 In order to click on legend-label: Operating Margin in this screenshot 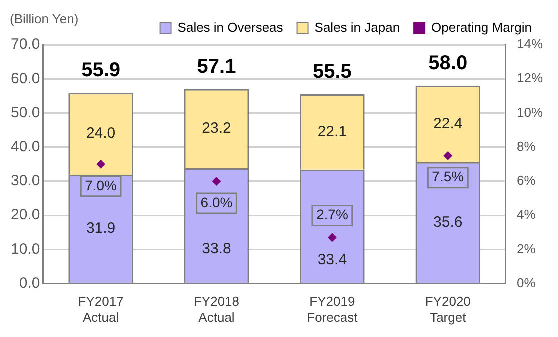, I will do `click(482, 28)`.